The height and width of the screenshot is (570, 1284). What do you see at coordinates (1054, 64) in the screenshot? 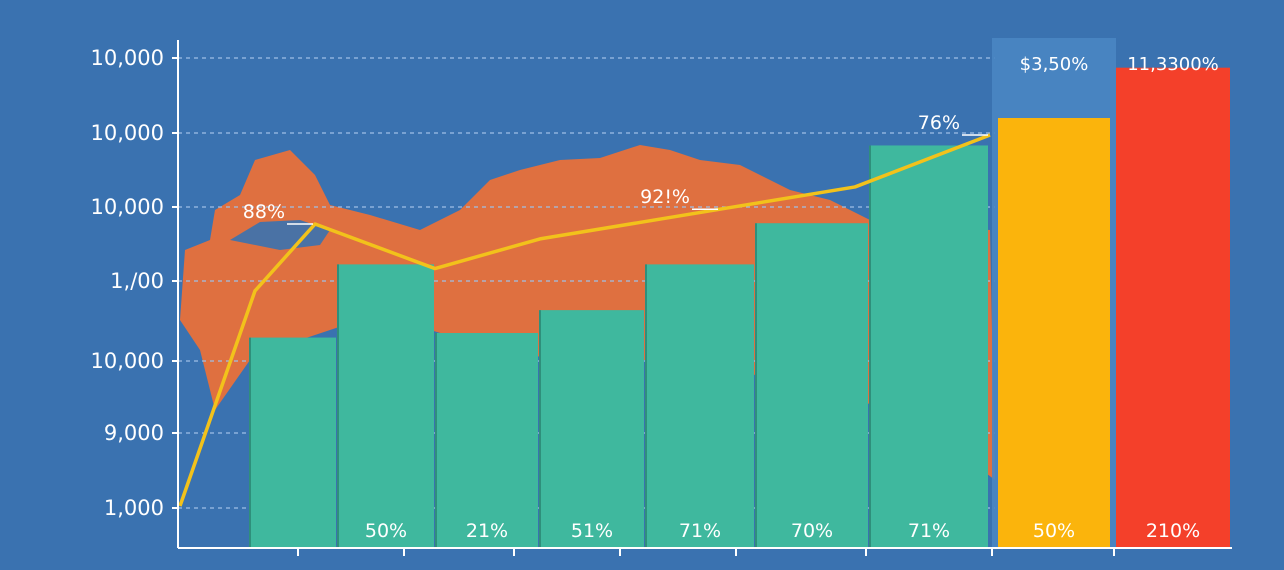
I see `bar-top-label: $3,50%` at bounding box center [1054, 64].